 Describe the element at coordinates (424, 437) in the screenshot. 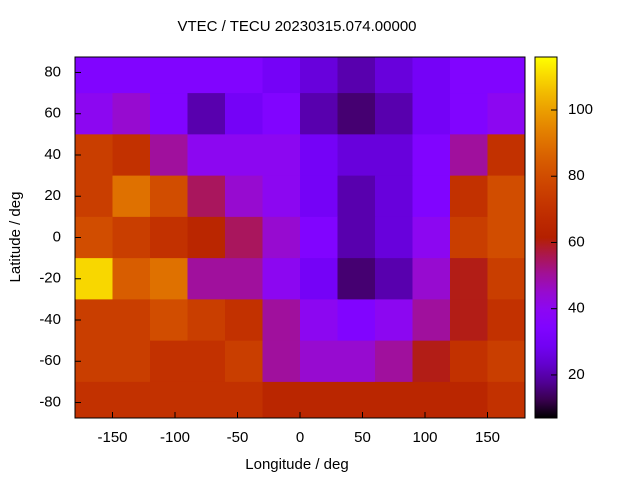

I see `x-tick-label: 100` at that location.